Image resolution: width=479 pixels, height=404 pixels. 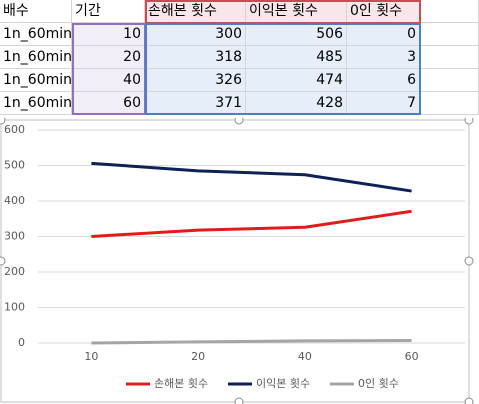 What do you see at coordinates (14, 236) in the screenshot?
I see `y-tick-label: 300` at bounding box center [14, 236].